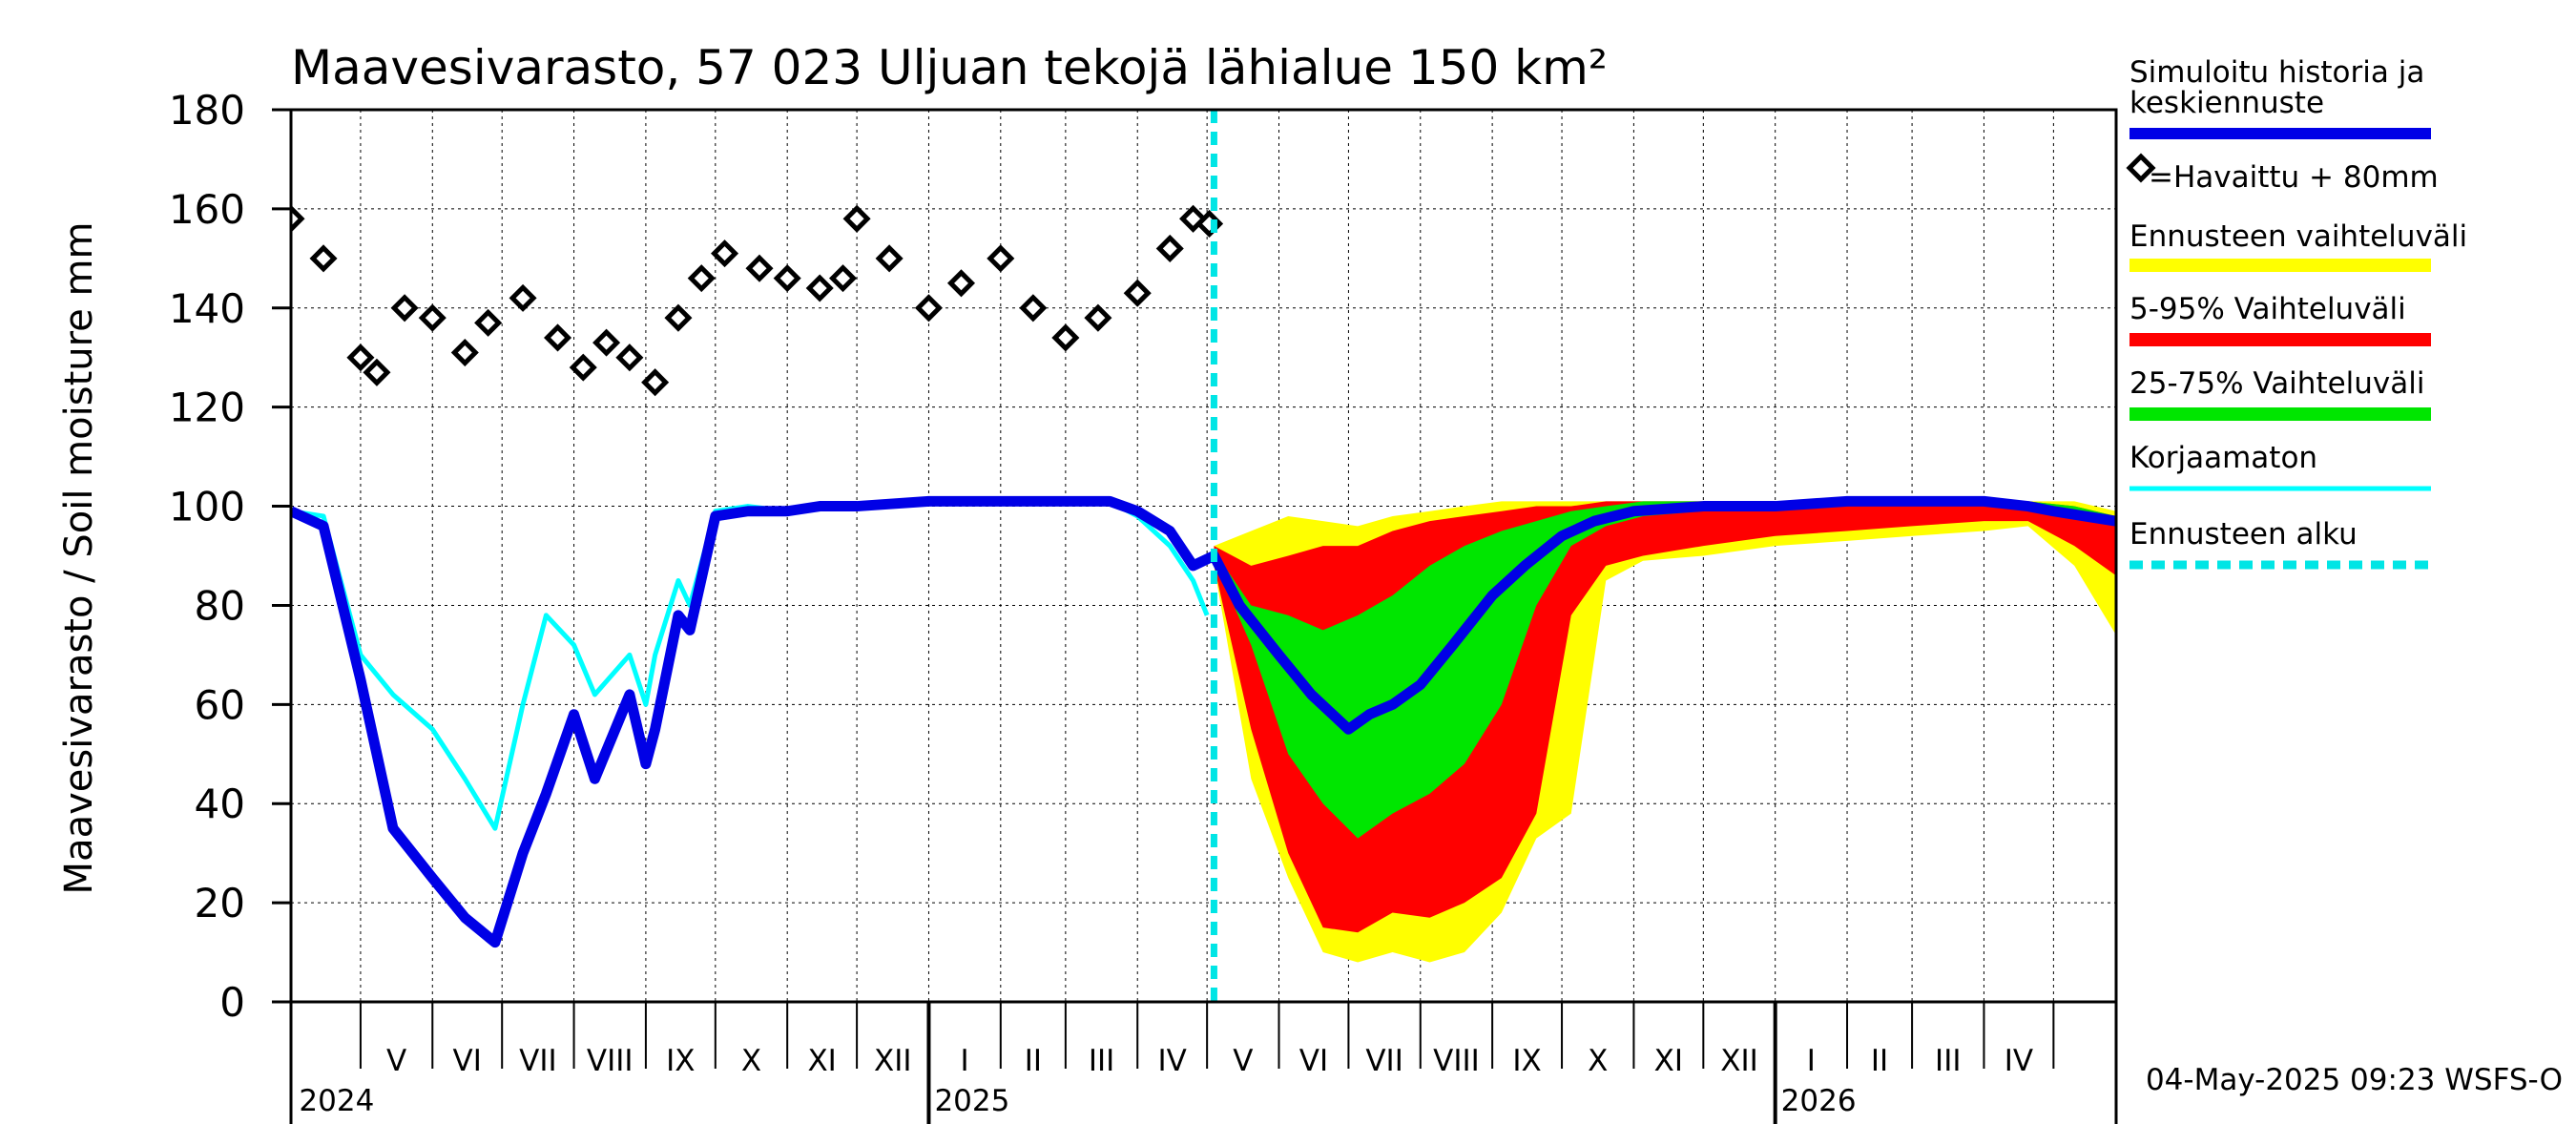 The height and width of the screenshot is (1145, 2576). Describe the element at coordinates (2141, 168) in the screenshot. I see `legend-swatch-observed` at that location.